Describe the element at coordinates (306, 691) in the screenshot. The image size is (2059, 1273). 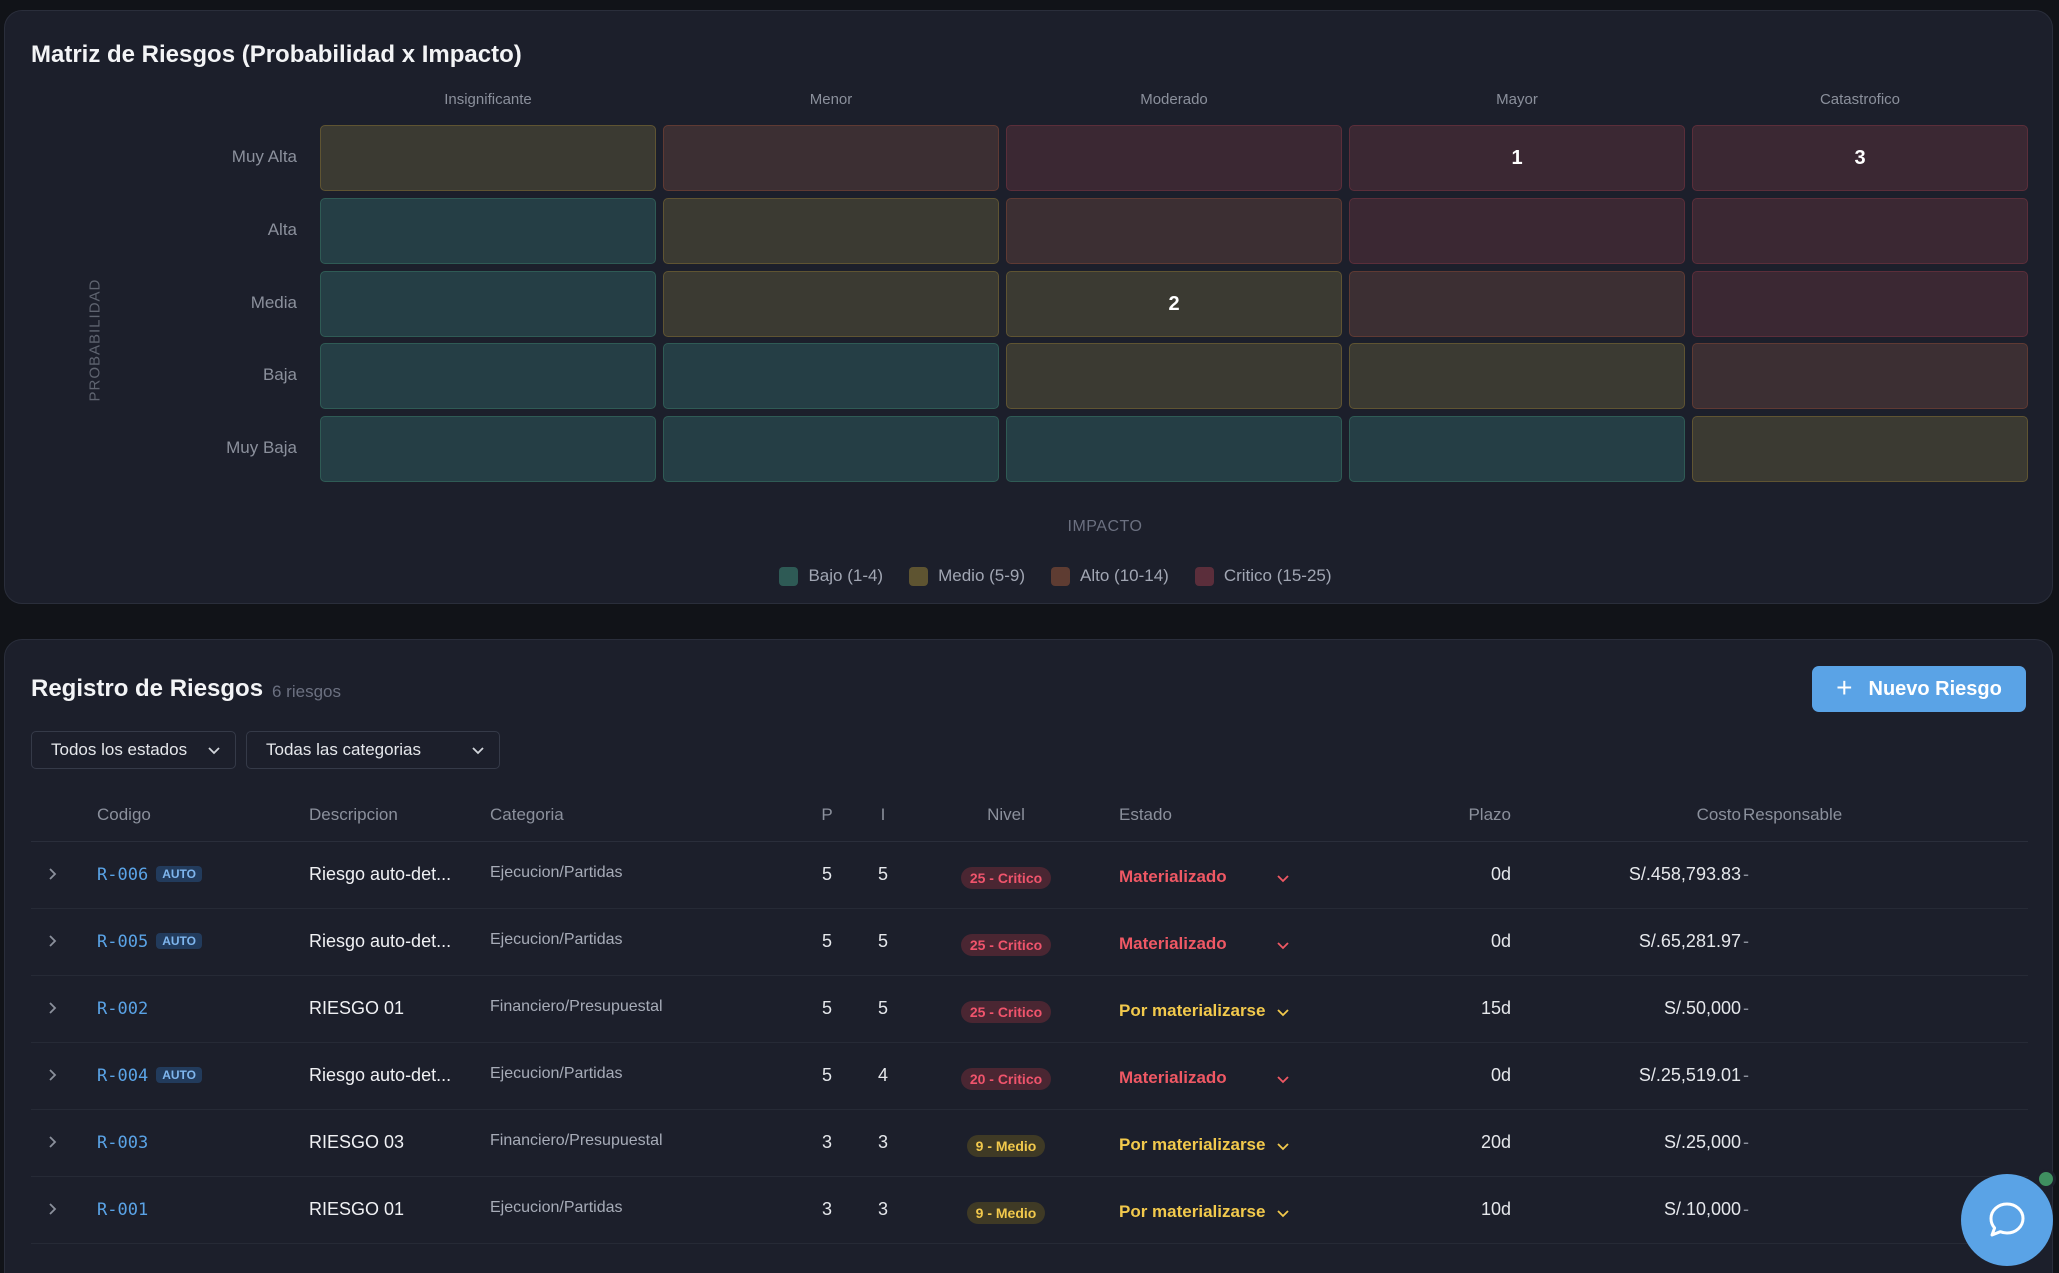
I see `risk-count: 6 riesgos` at that location.